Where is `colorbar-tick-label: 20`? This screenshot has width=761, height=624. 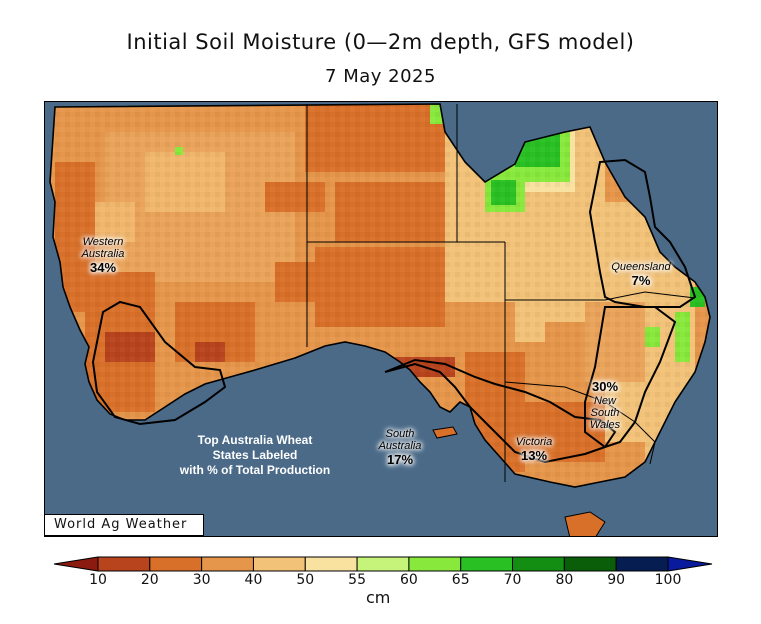 colorbar-tick-label: 20 is located at coordinates (149, 580).